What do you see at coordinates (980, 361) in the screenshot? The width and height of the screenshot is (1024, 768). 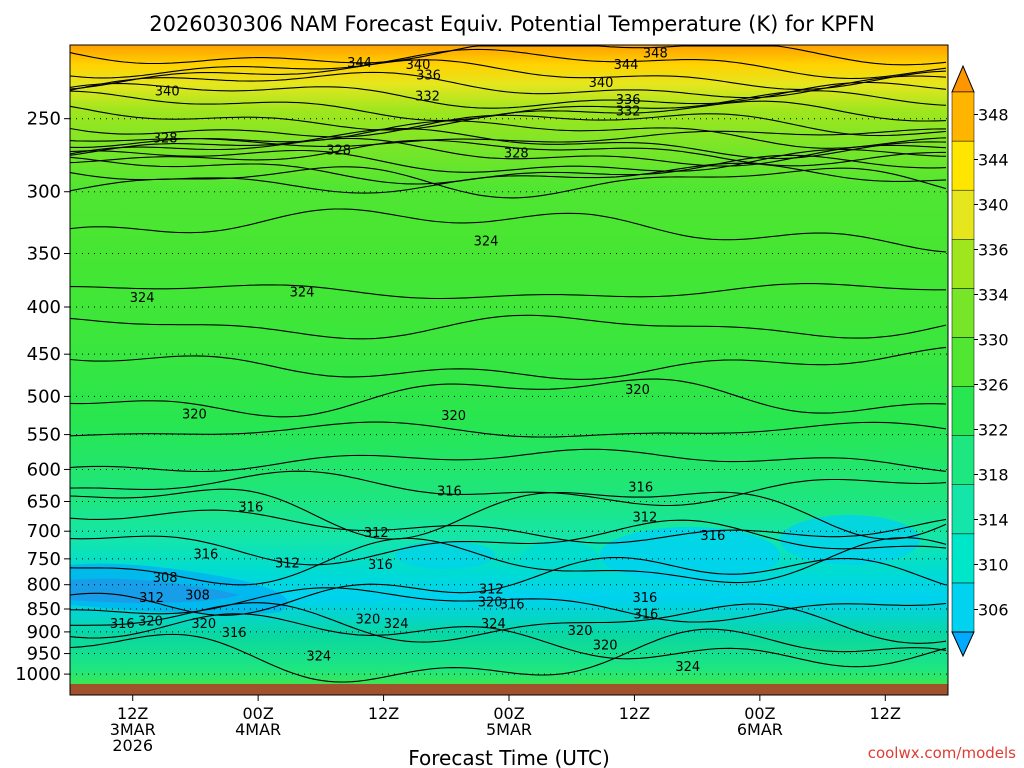 I see `colorbar: 306 310 314 318 322 326 330 334 336 340 344 348` at bounding box center [980, 361].